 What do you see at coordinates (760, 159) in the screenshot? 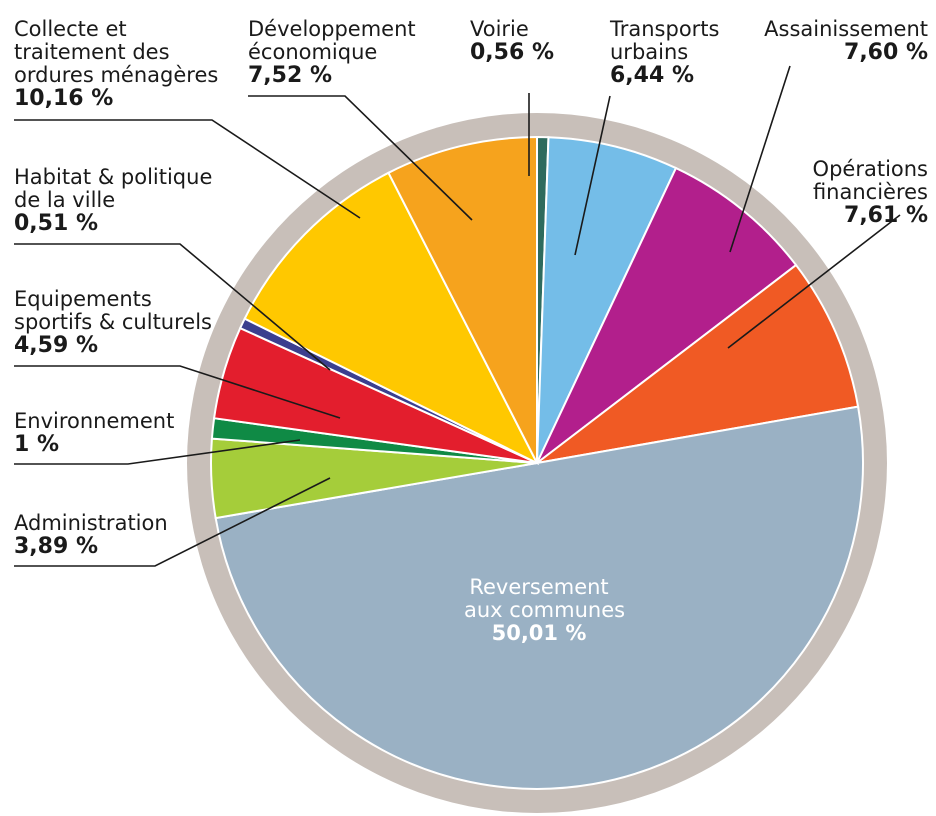
I see `leader-line-assain` at bounding box center [760, 159].